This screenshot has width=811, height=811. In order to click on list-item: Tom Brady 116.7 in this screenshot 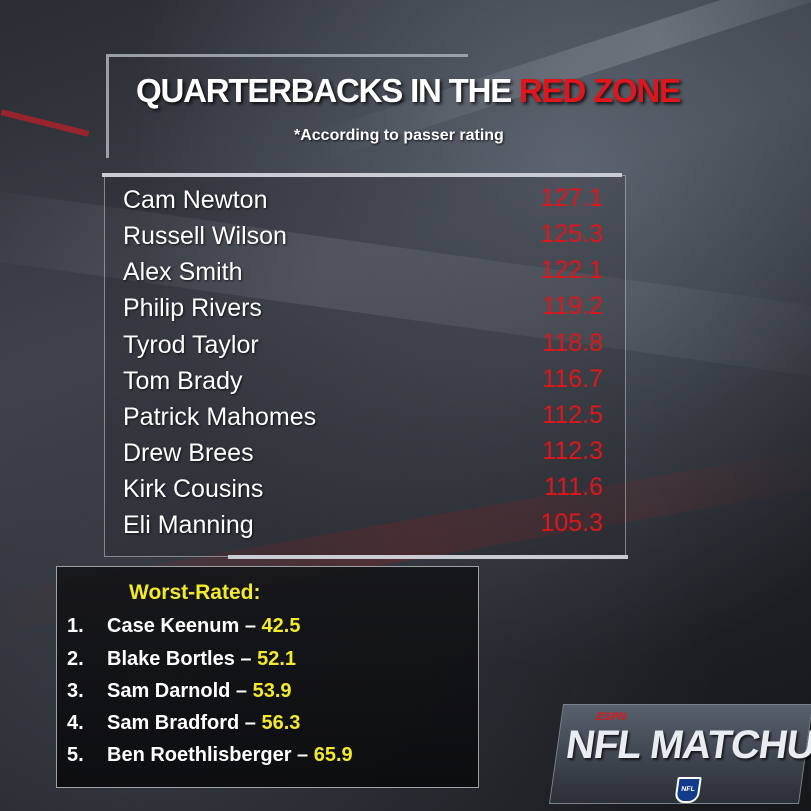, I will do `click(363, 384)`.